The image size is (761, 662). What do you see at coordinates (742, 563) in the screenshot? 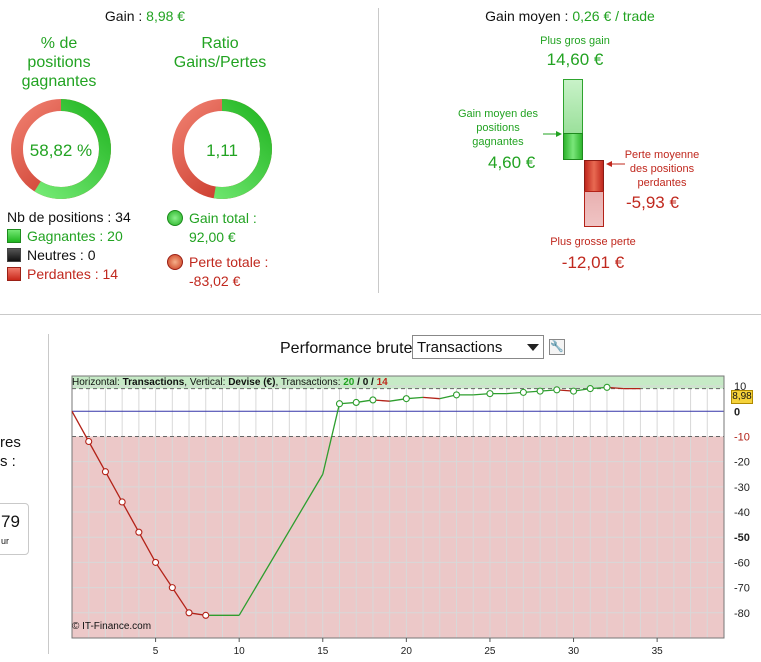
I see `y-tick-label: -60` at bounding box center [742, 563].